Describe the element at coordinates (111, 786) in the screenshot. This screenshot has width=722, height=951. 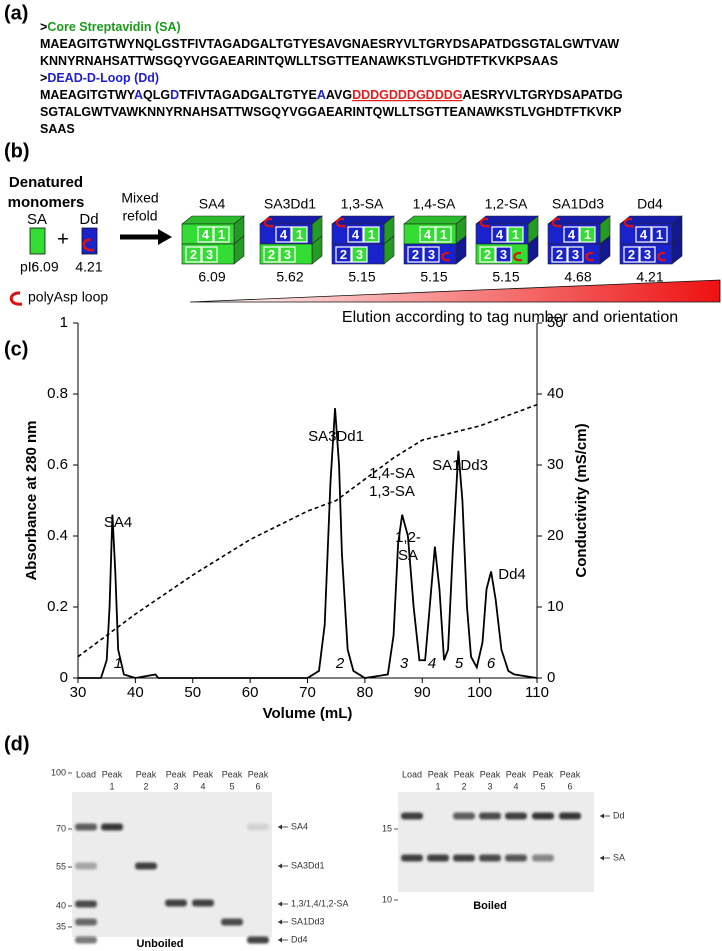
I see `lane-number: 1` at that location.